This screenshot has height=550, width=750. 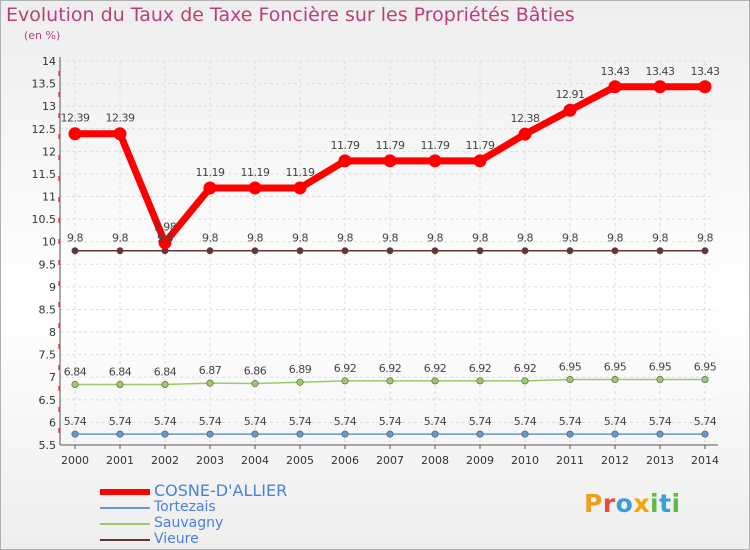 What do you see at coordinates (49, 242) in the screenshot?
I see `y-tick-label: 10` at bounding box center [49, 242].